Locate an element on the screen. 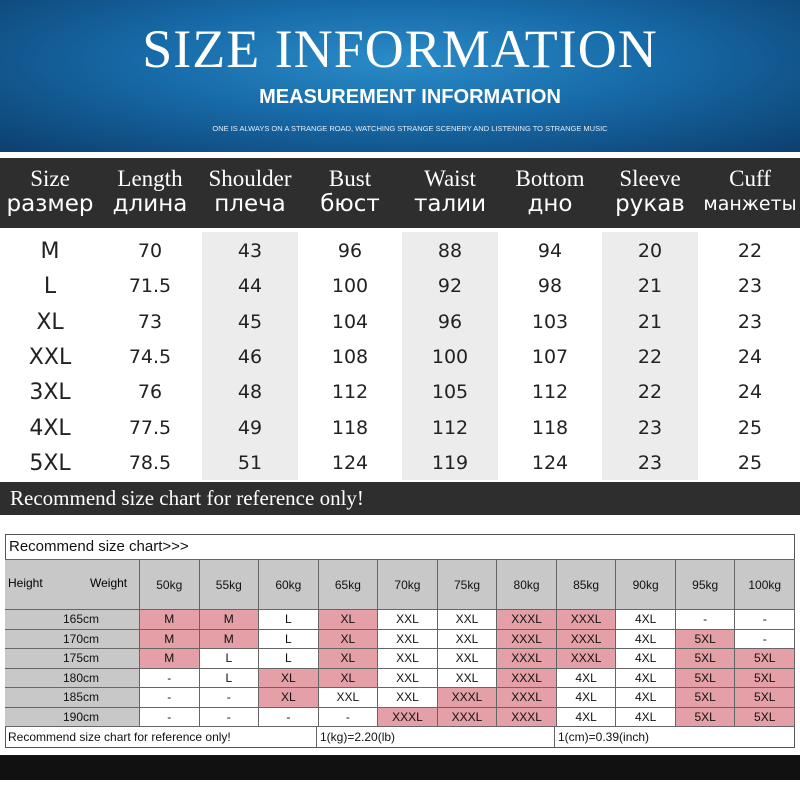 The height and width of the screenshot is (800, 800). size-cell: 78.5 is located at coordinates (150, 462).